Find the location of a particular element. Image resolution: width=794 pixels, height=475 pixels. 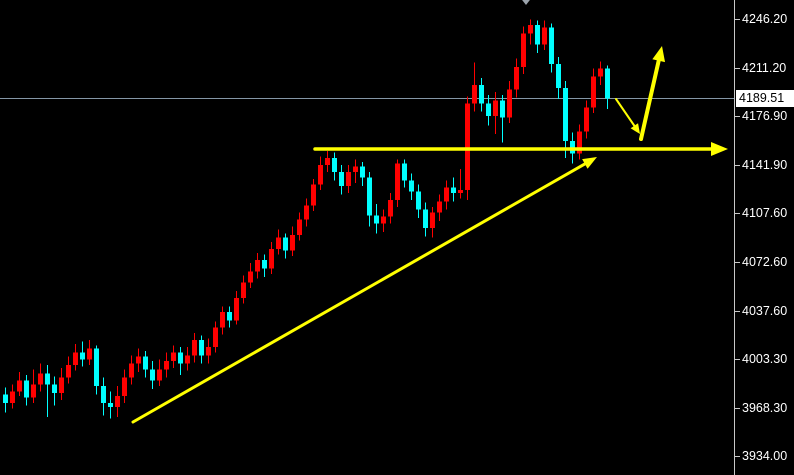

price-tick-label: 4003.30 is located at coordinates (765, 359).